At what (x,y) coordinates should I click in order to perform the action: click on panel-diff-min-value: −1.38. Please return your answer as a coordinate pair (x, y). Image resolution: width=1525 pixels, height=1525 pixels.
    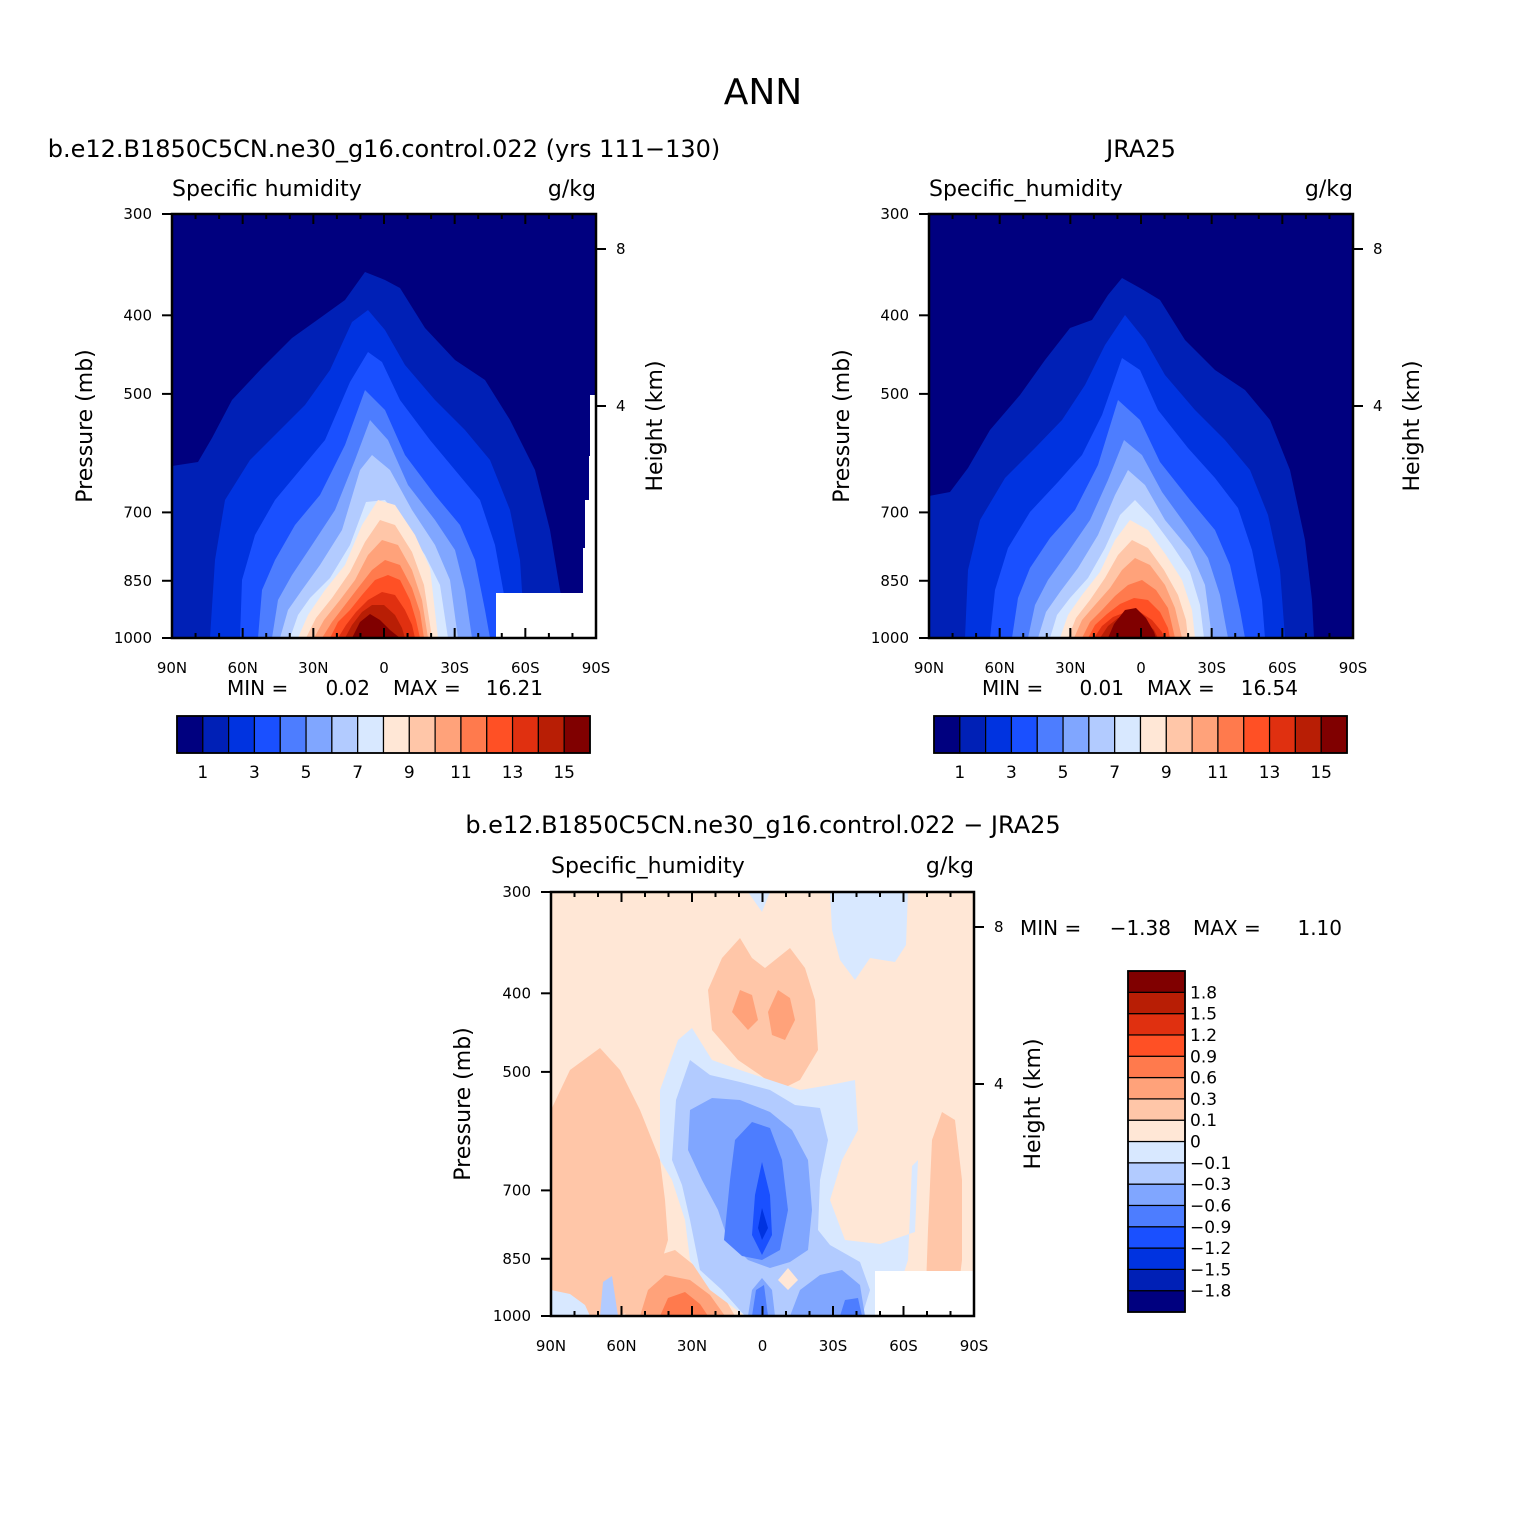
    Looking at the image, I should click on (1140, 928).